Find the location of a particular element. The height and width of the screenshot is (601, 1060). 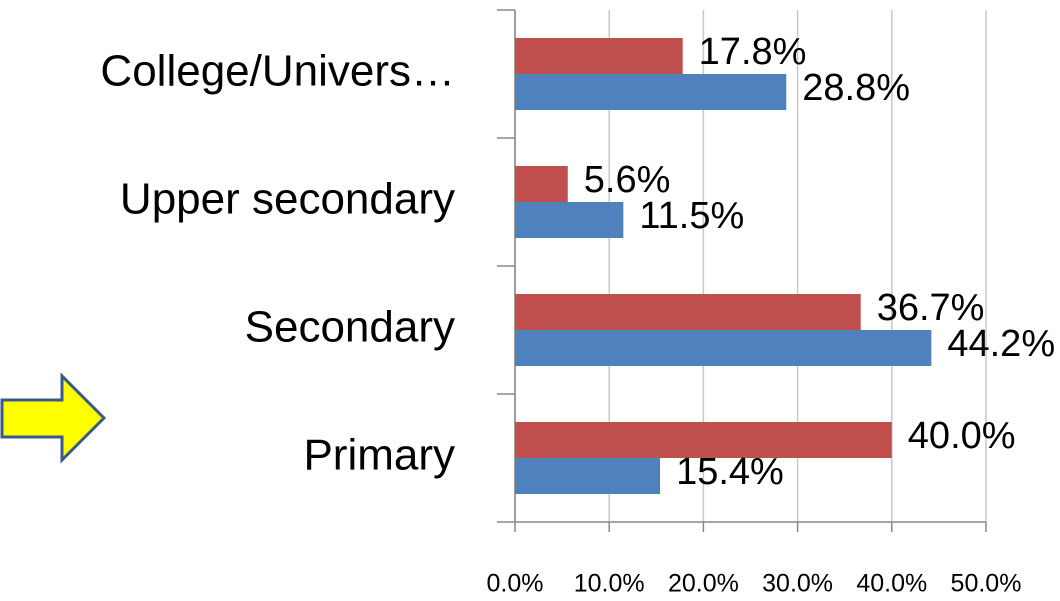

value-label: 28.8% is located at coordinates (856, 88).